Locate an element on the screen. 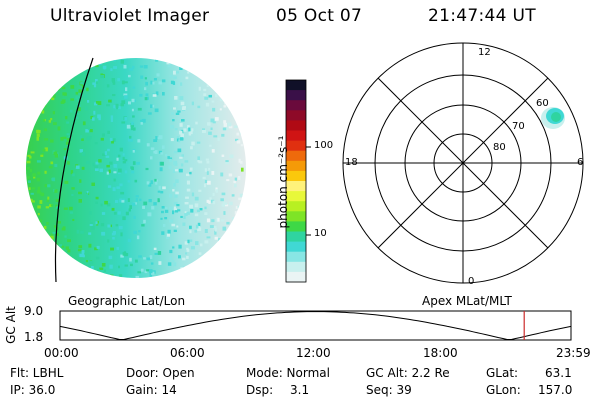  mlt-label-12: 12 is located at coordinates (484, 52).